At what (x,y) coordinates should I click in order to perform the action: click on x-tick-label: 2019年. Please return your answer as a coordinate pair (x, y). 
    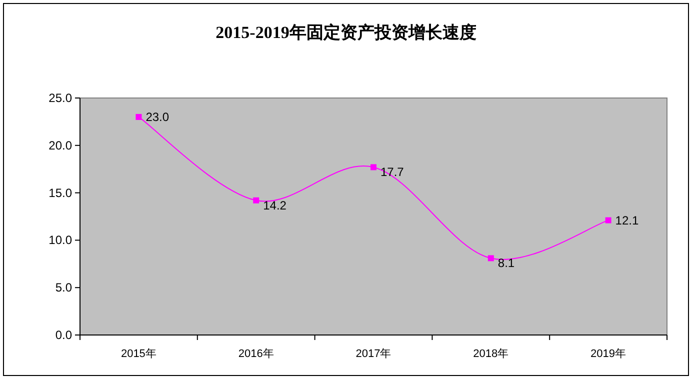
    Looking at the image, I should click on (608, 354).